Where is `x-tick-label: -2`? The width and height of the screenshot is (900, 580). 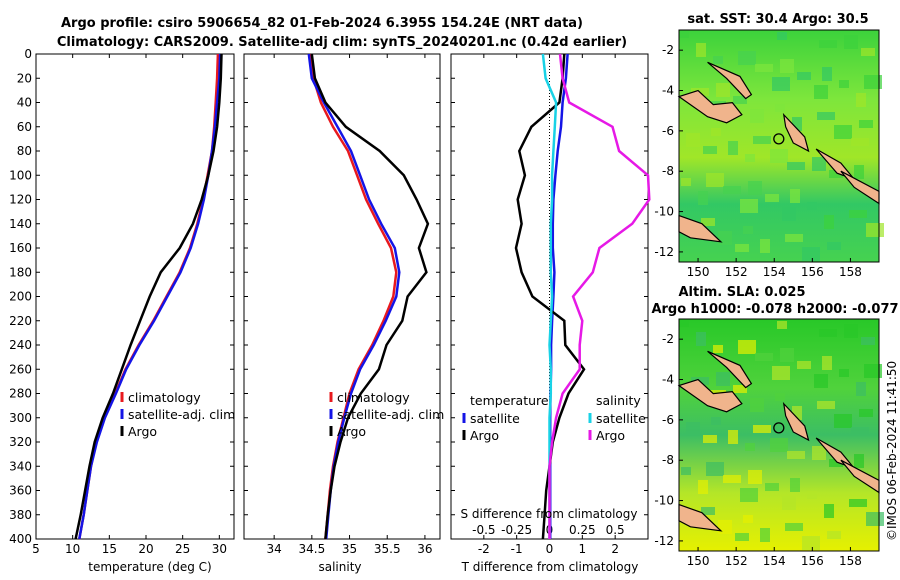 x-tick-label: -2 is located at coordinates (484, 549).